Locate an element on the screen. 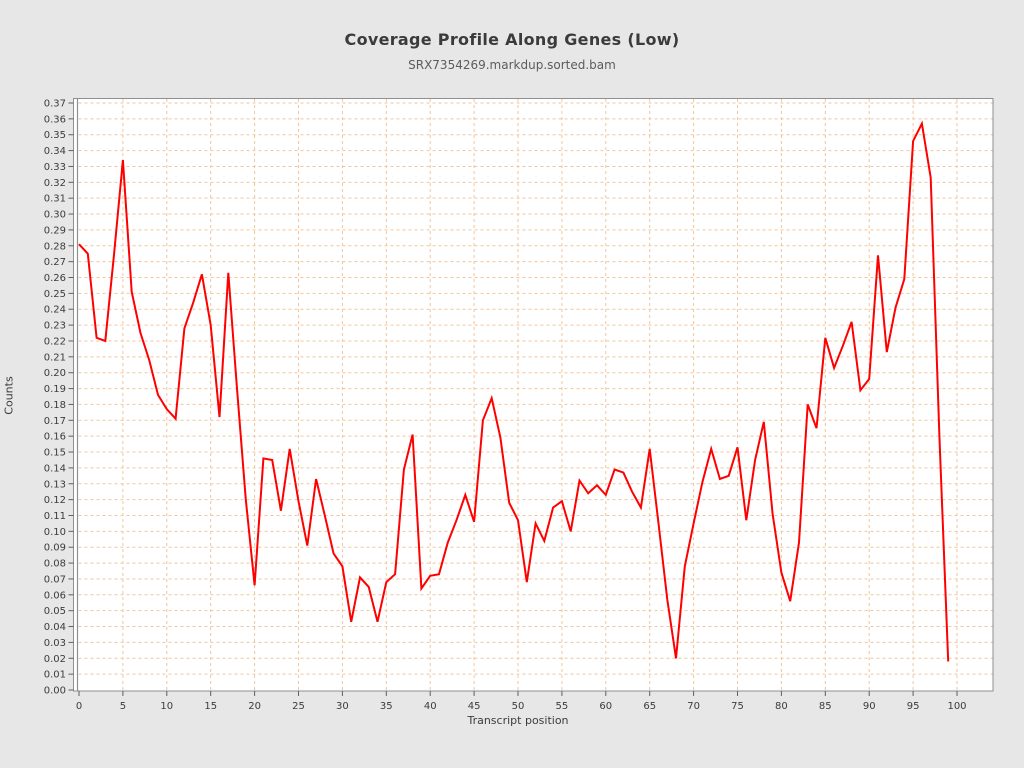  y-tick-label: 0.16 is located at coordinates (55, 437).